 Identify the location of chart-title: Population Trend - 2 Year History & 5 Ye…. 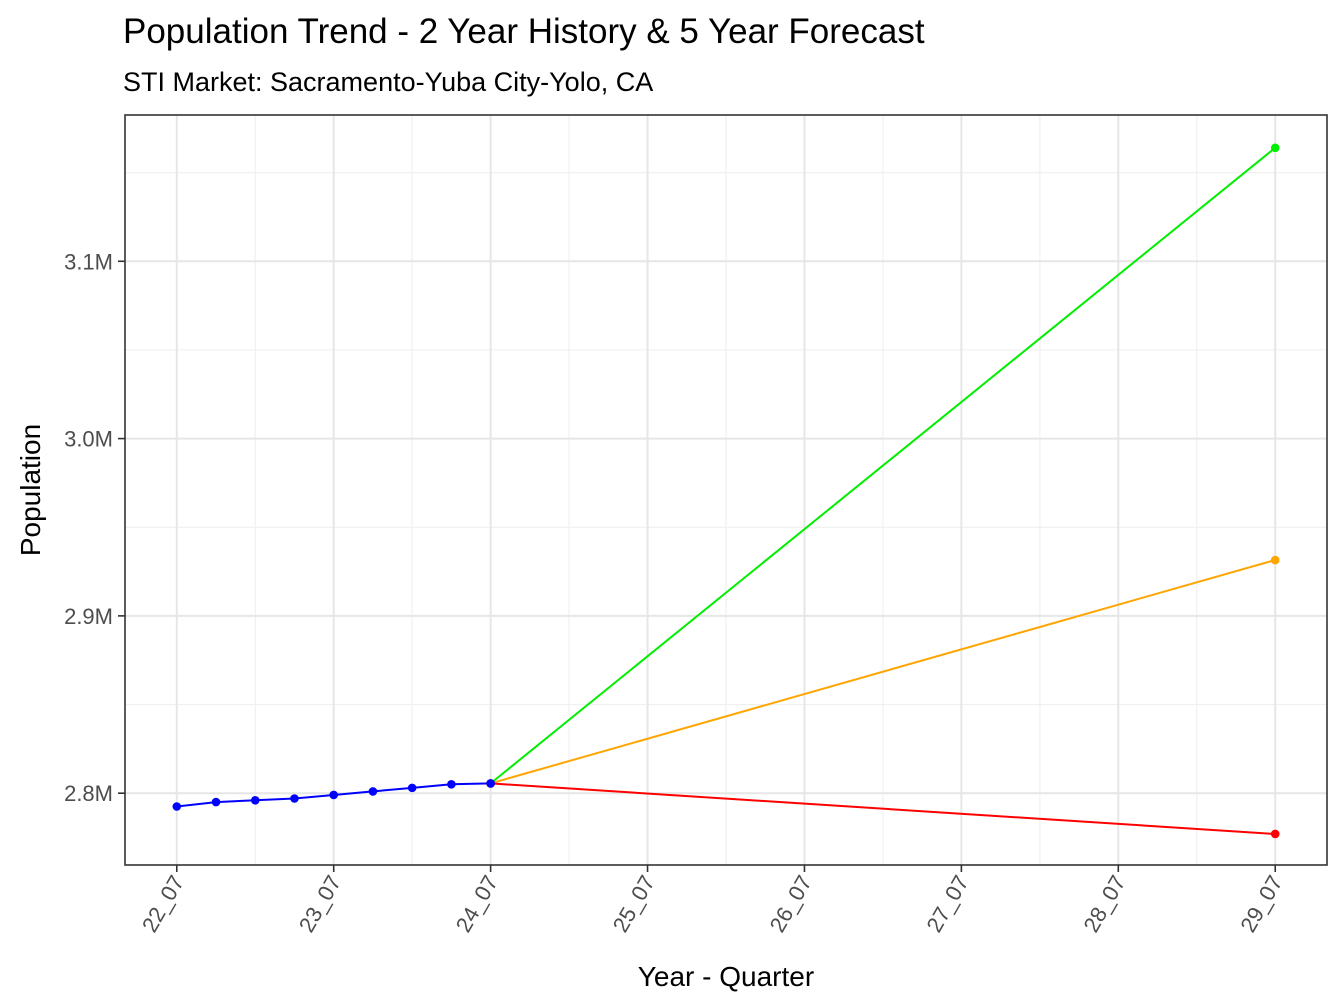
(524, 31).